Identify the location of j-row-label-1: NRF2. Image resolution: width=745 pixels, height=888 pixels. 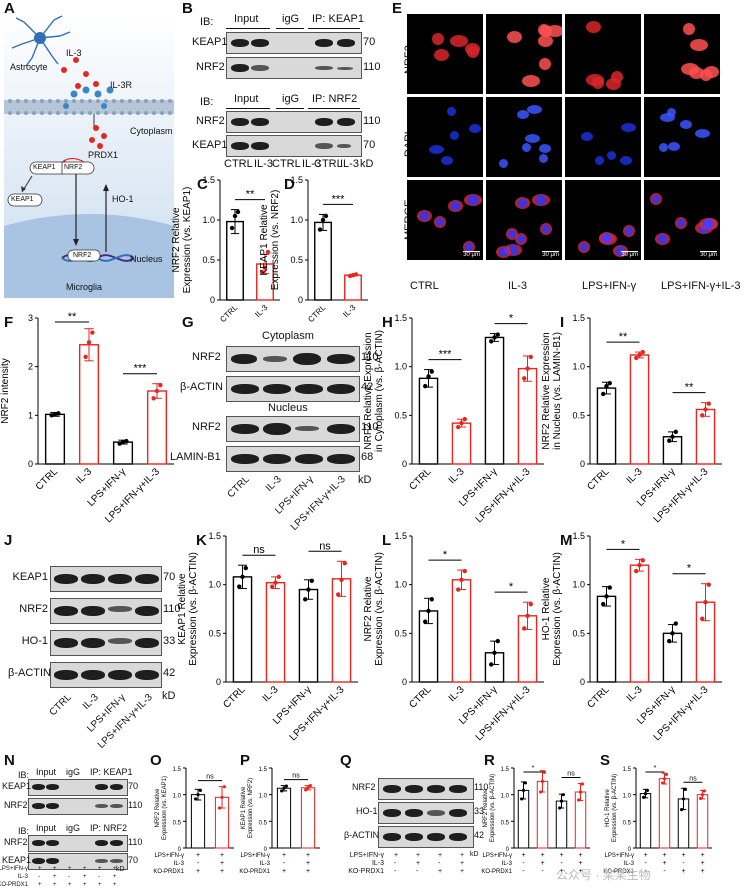
(33, 609).